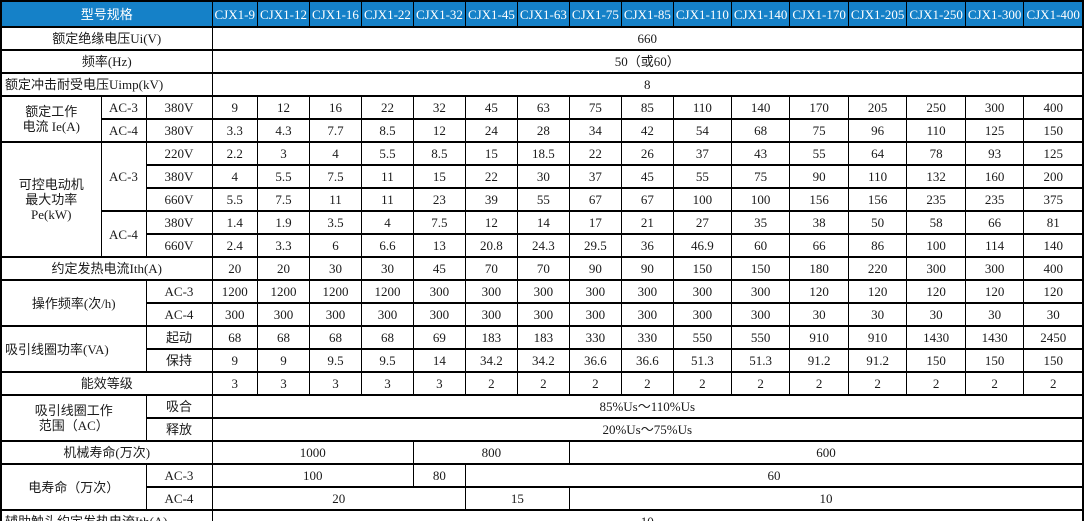  What do you see at coordinates (283, 176) in the screenshot?
I see `value-cell: 5.5` at bounding box center [283, 176].